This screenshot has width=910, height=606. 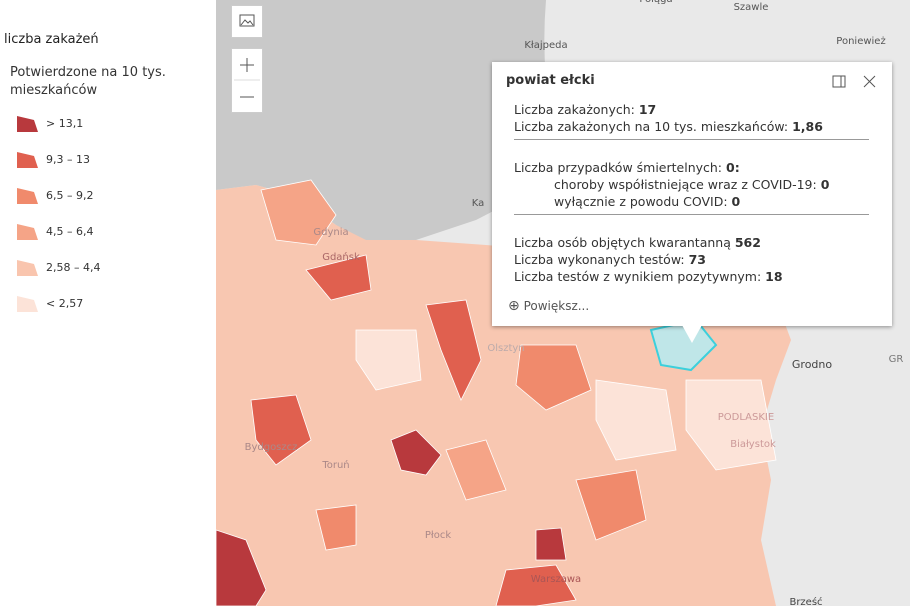 I want to click on map-label: Bydgoszcz, so click(x=271, y=447).